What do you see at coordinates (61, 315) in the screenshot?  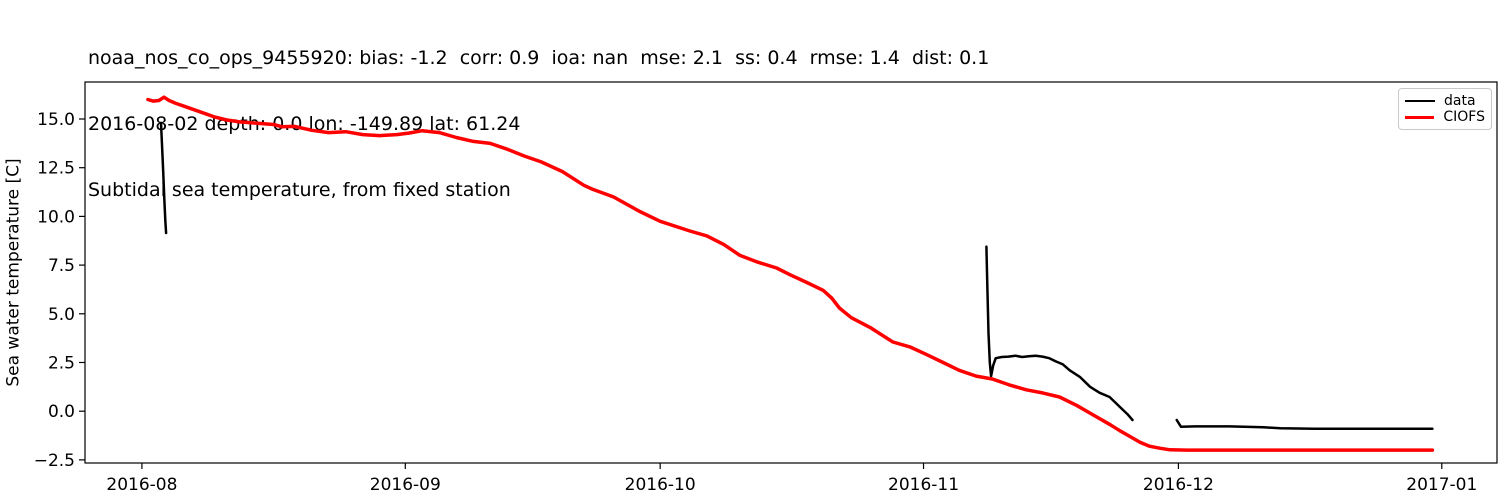 I see `y-tick-label-5.0: 5.0` at bounding box center [61, 315].